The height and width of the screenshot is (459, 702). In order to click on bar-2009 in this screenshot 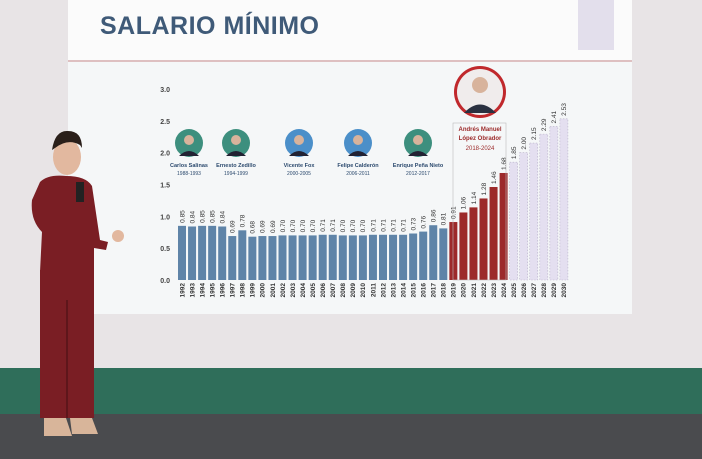, I will do `click(352, 257)`.